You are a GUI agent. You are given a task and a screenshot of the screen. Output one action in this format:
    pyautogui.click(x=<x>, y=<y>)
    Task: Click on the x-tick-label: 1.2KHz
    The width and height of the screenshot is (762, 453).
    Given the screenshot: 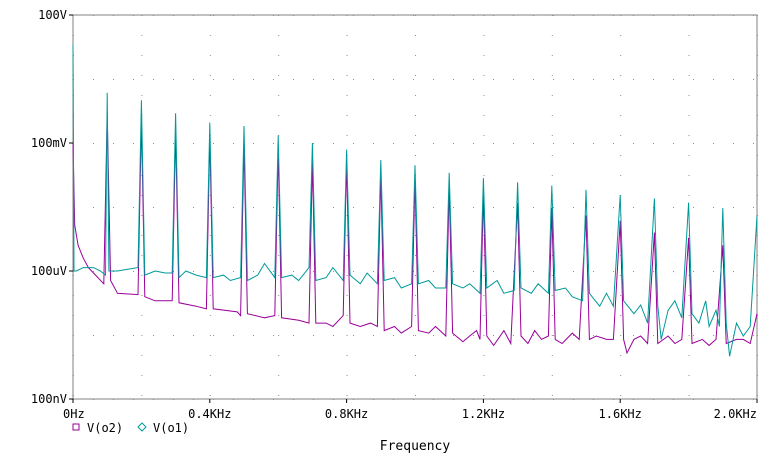 What is the action you would take?
    pyautogui.click(x=483, y=414)
    